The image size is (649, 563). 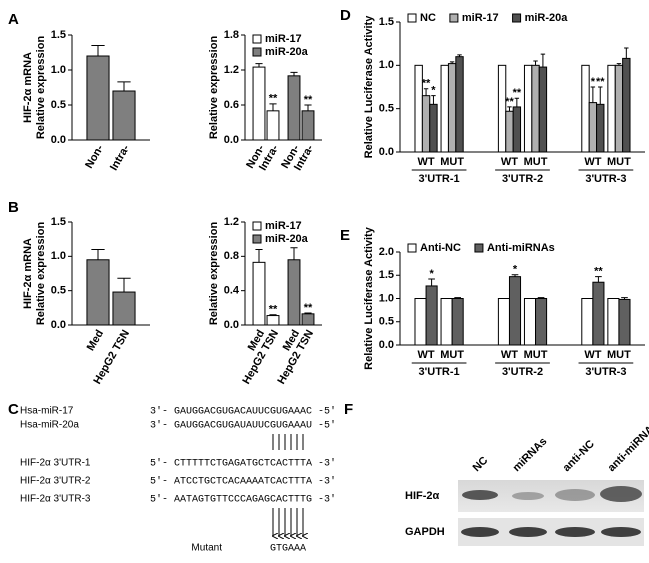 What do you see at coordinates (95, 340) in the screenshot?
I see `x-tick-label: Med` at bounding box center [95, 340].